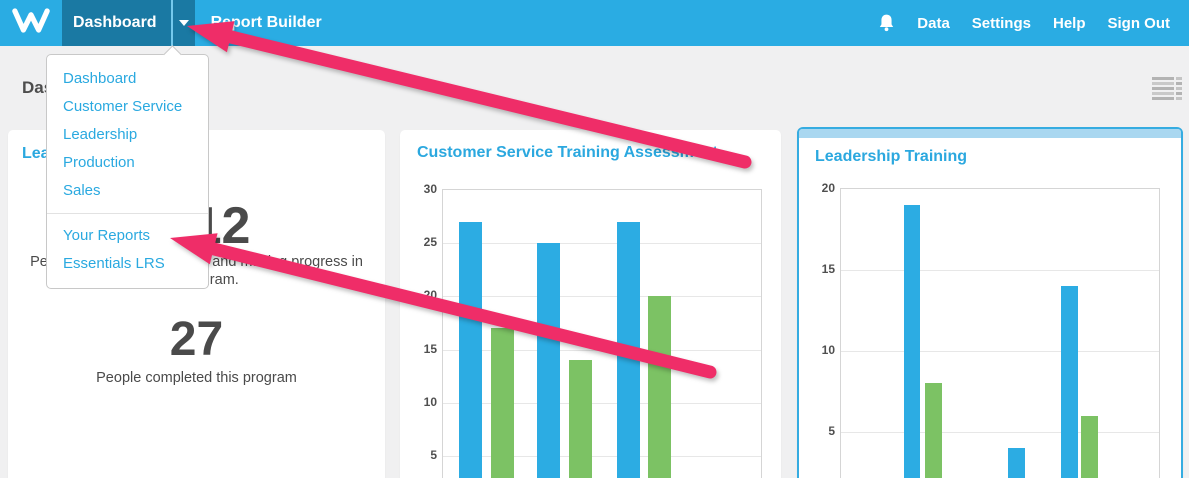 The width and height of the screenshot is (1189, 478). Describe the element at coordinates (127, 213) in the screenshot. I see `dropdown-separator` at that location.